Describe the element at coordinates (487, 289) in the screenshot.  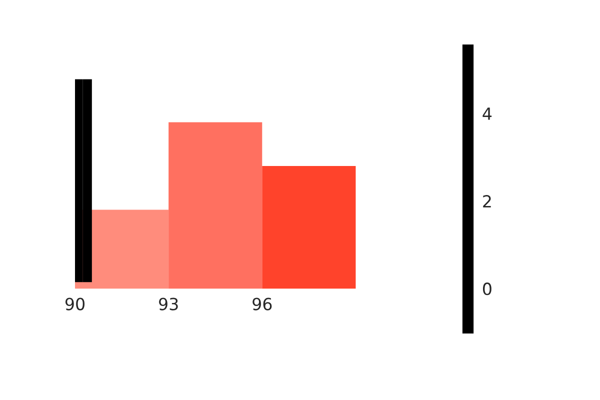
I see `y-tick-label: 0` at that location.